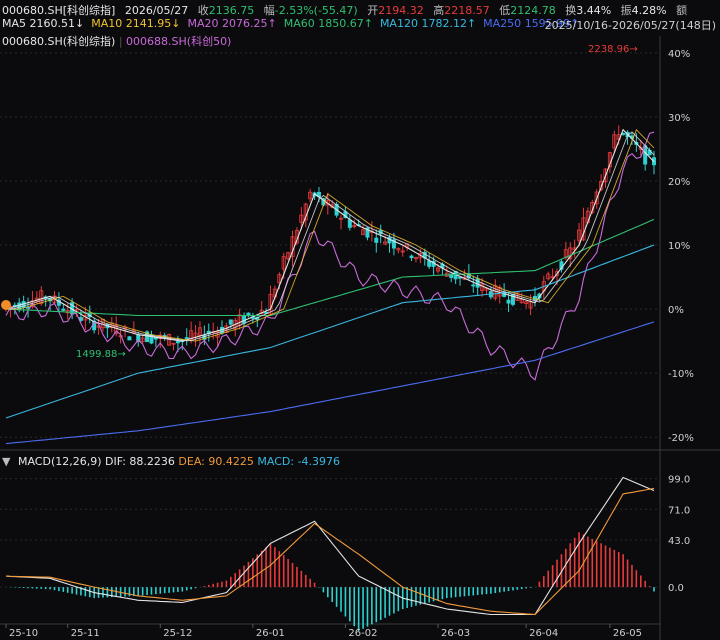 This screenshot has width=720, height=640. I want to click on x-tick-label: 25-11, so click(85, 633).